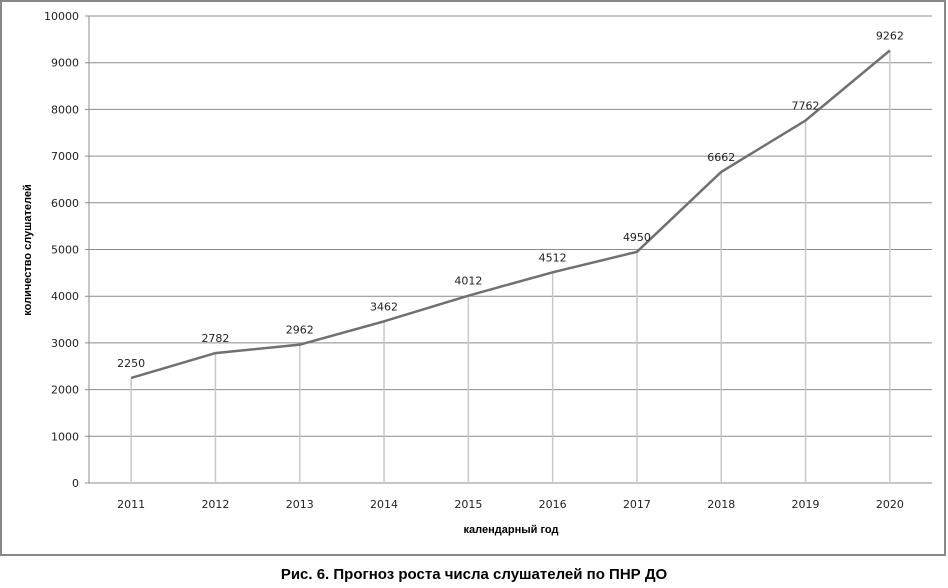 Image resolution: width=948 pixels, height=588 pixels. I want to click on data-label: 4512, so click(553, 257).